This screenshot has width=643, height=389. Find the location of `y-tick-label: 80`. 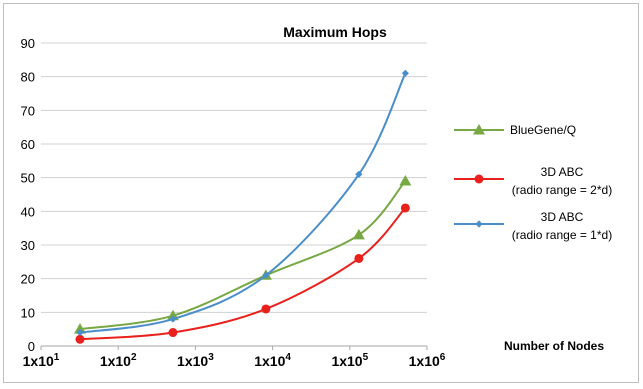

y-tick-label: 80 is located at coordinates (28, 77).